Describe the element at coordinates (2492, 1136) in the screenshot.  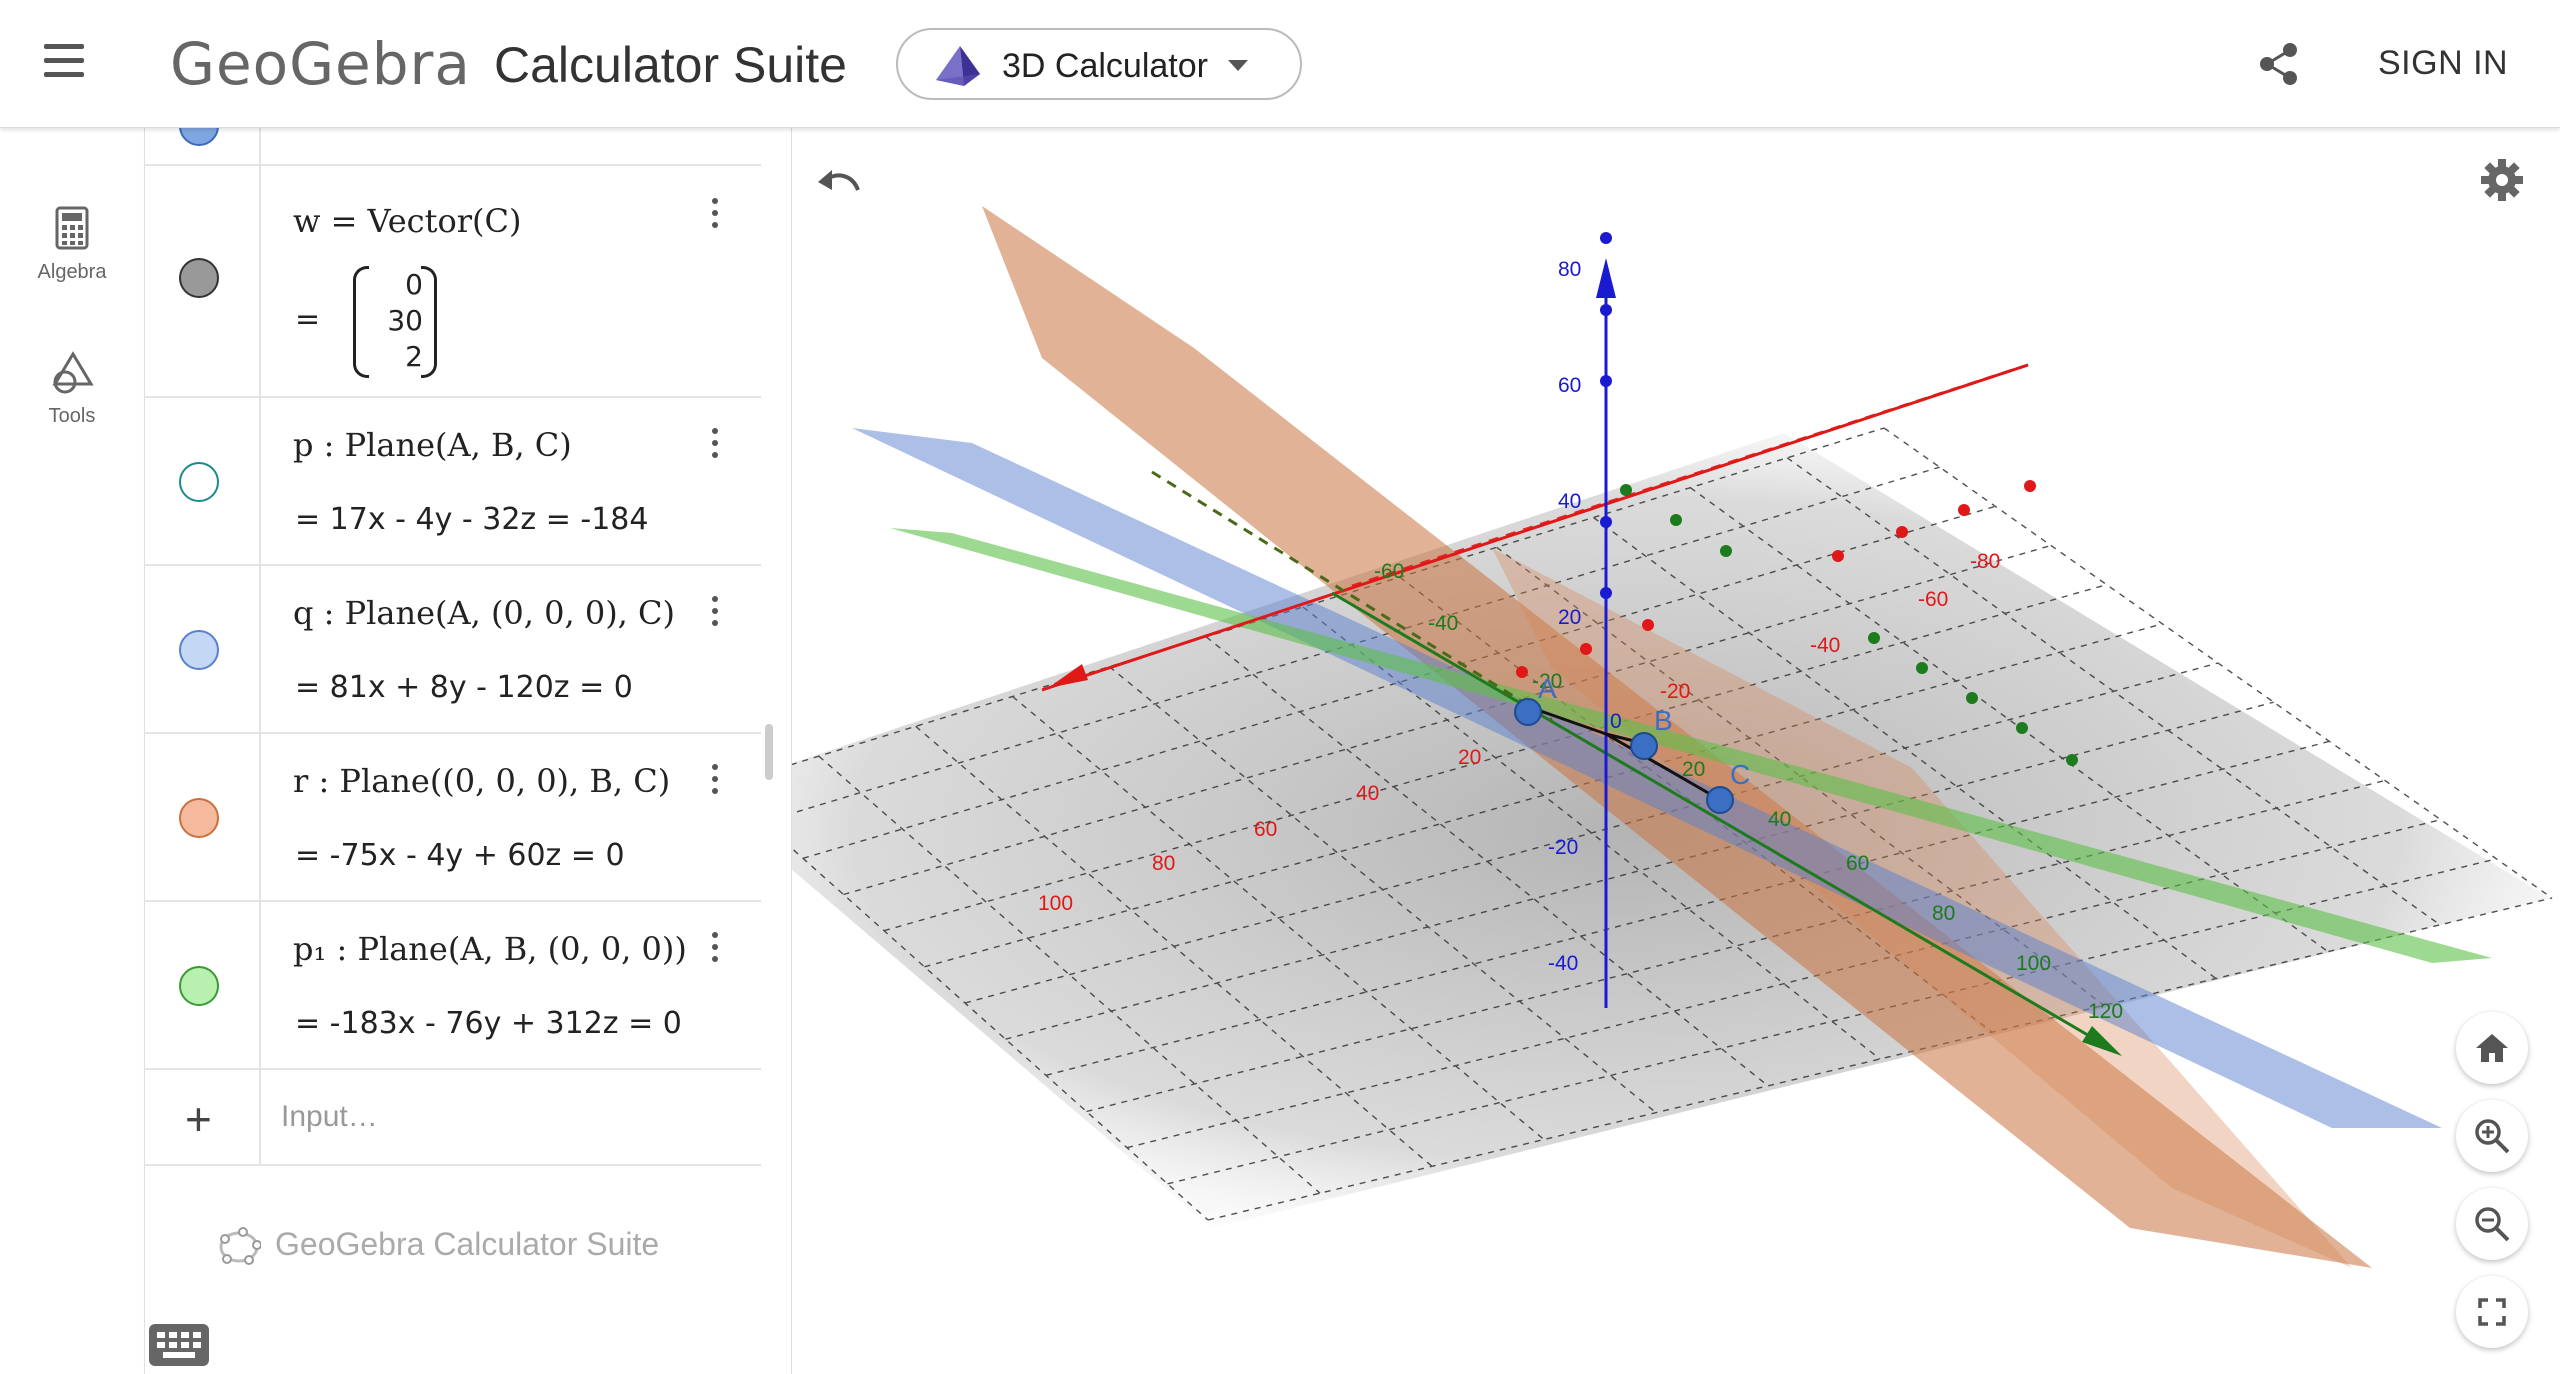
I see `zoom-in-button` at that location.